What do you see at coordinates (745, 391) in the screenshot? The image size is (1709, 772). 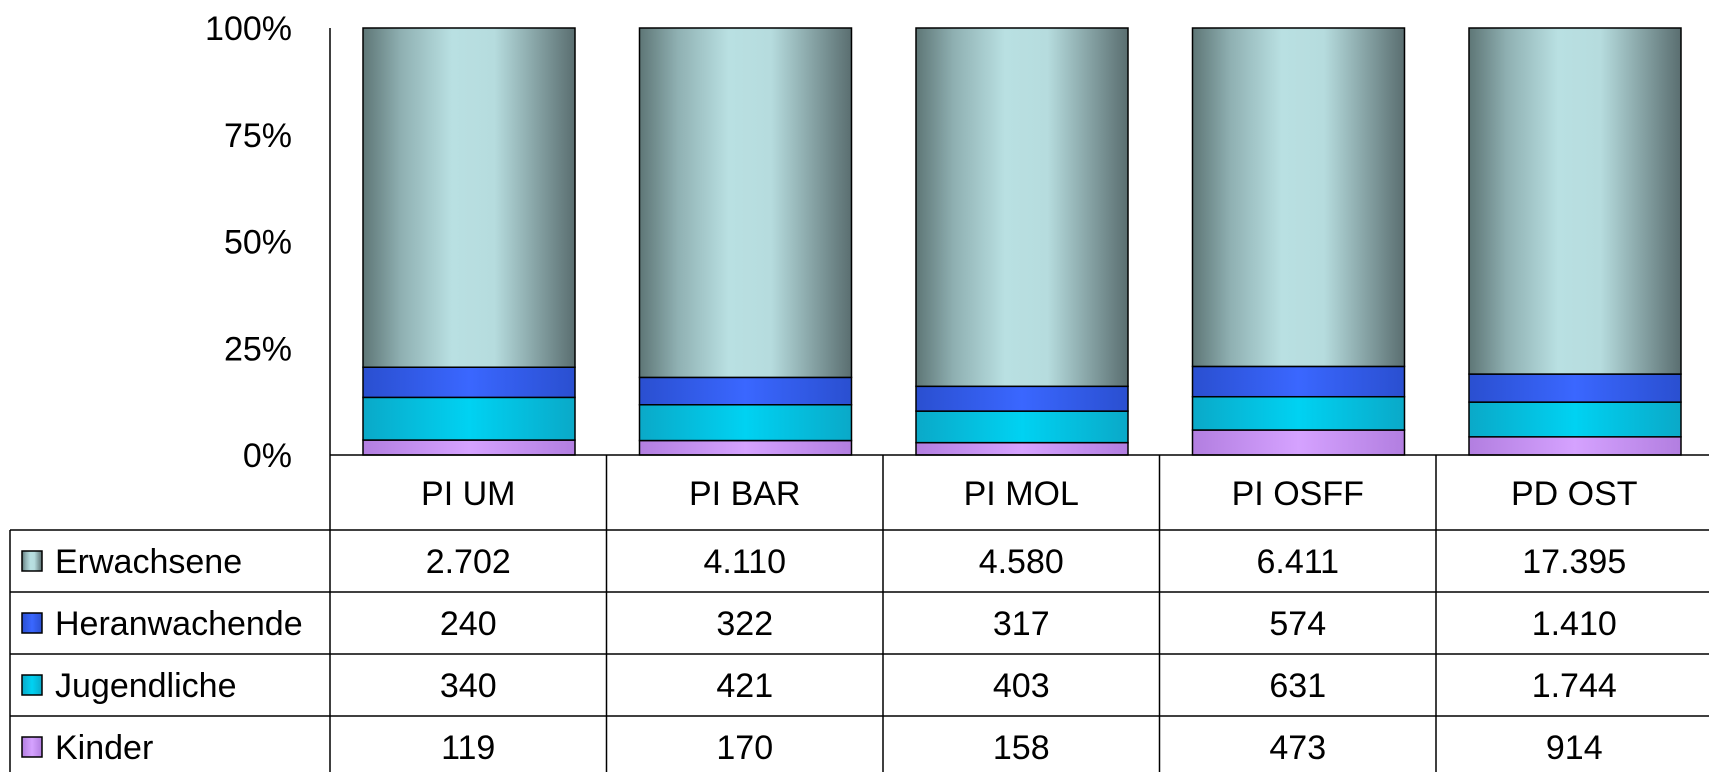 I see `bar-heranwachende-pi-bar` at bounding box center [745, 391].